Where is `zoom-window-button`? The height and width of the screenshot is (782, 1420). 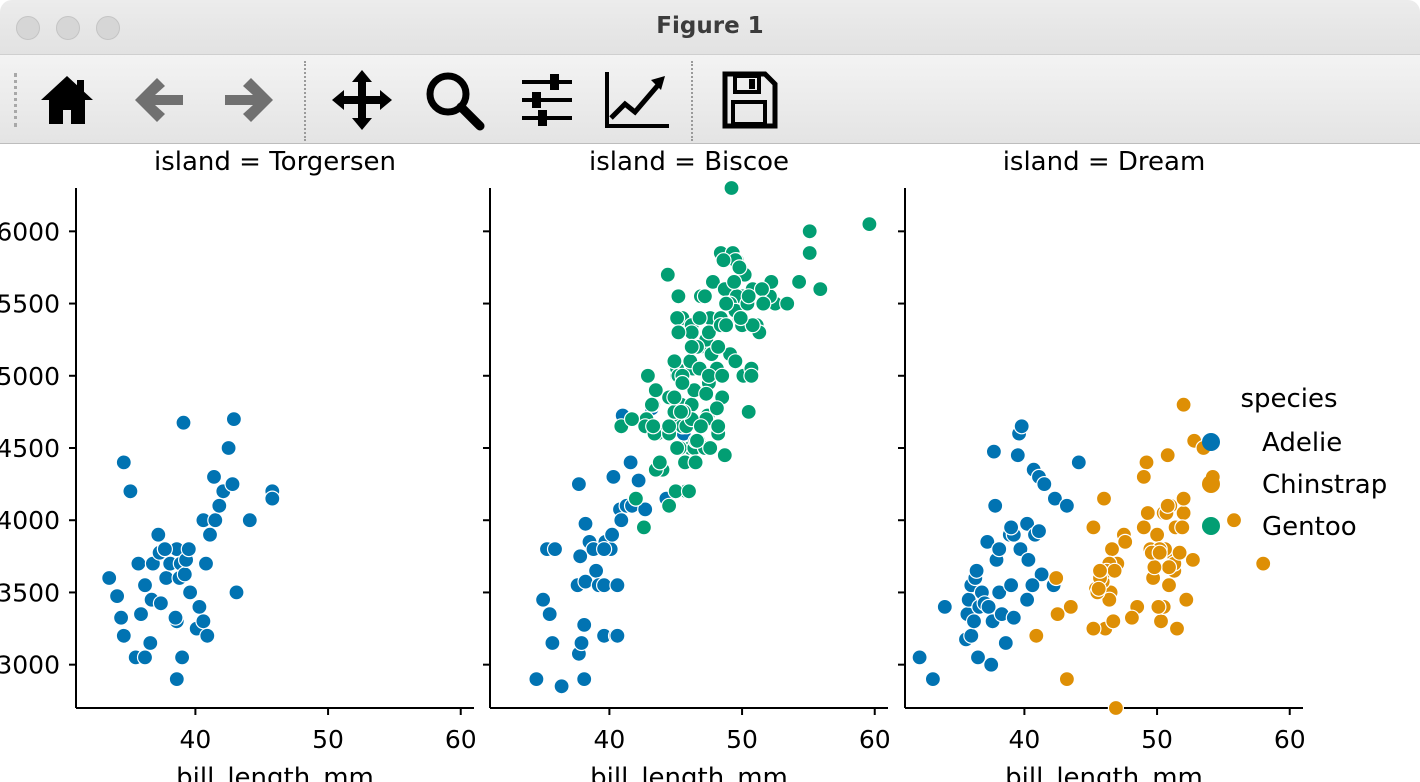
zoom-window-button is located at coordinates (108, 28).